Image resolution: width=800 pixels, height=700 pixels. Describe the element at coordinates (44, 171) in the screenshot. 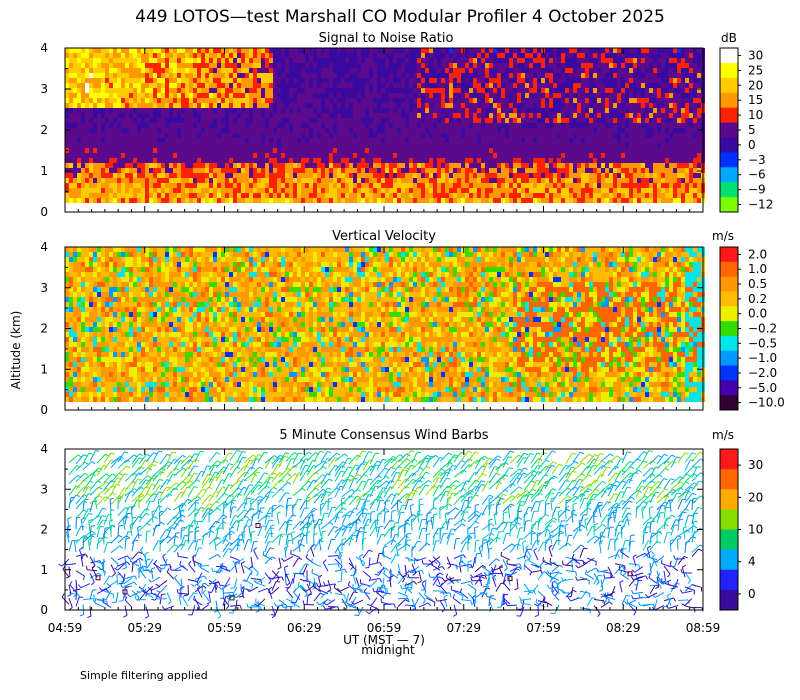

I see `y-tick-label: 1` at that location.